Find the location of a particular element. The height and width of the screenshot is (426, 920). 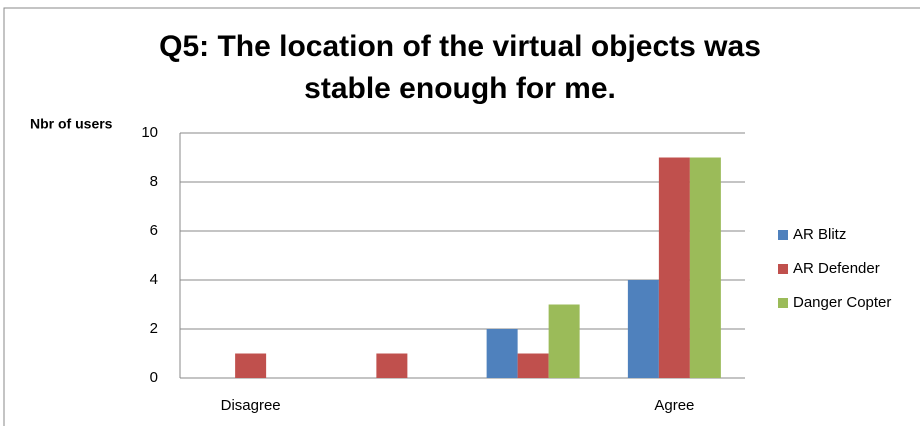

legend-label: AR Defender is located at coordinates (836, 268).